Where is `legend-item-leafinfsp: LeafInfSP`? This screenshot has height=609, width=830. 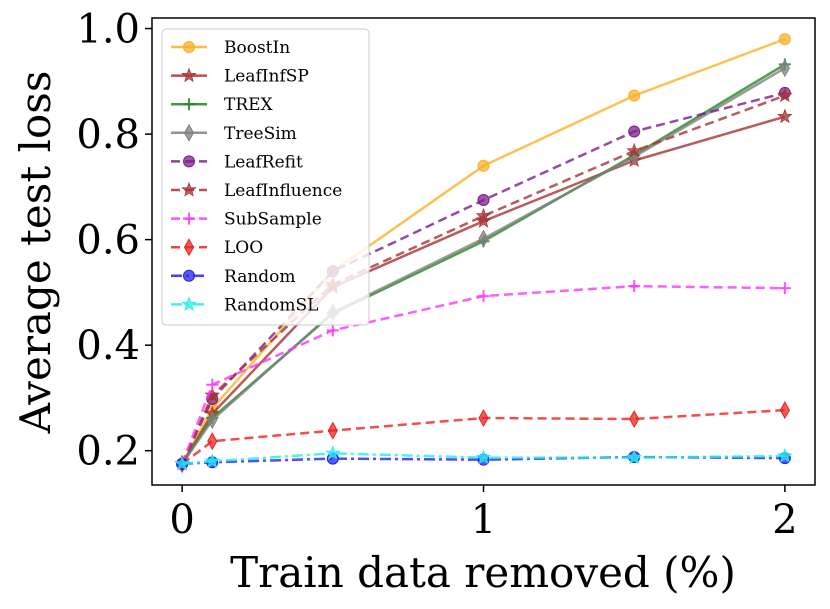
legend-item-leafinfsp: LeafInfSP is located at coordinates (240, 77).